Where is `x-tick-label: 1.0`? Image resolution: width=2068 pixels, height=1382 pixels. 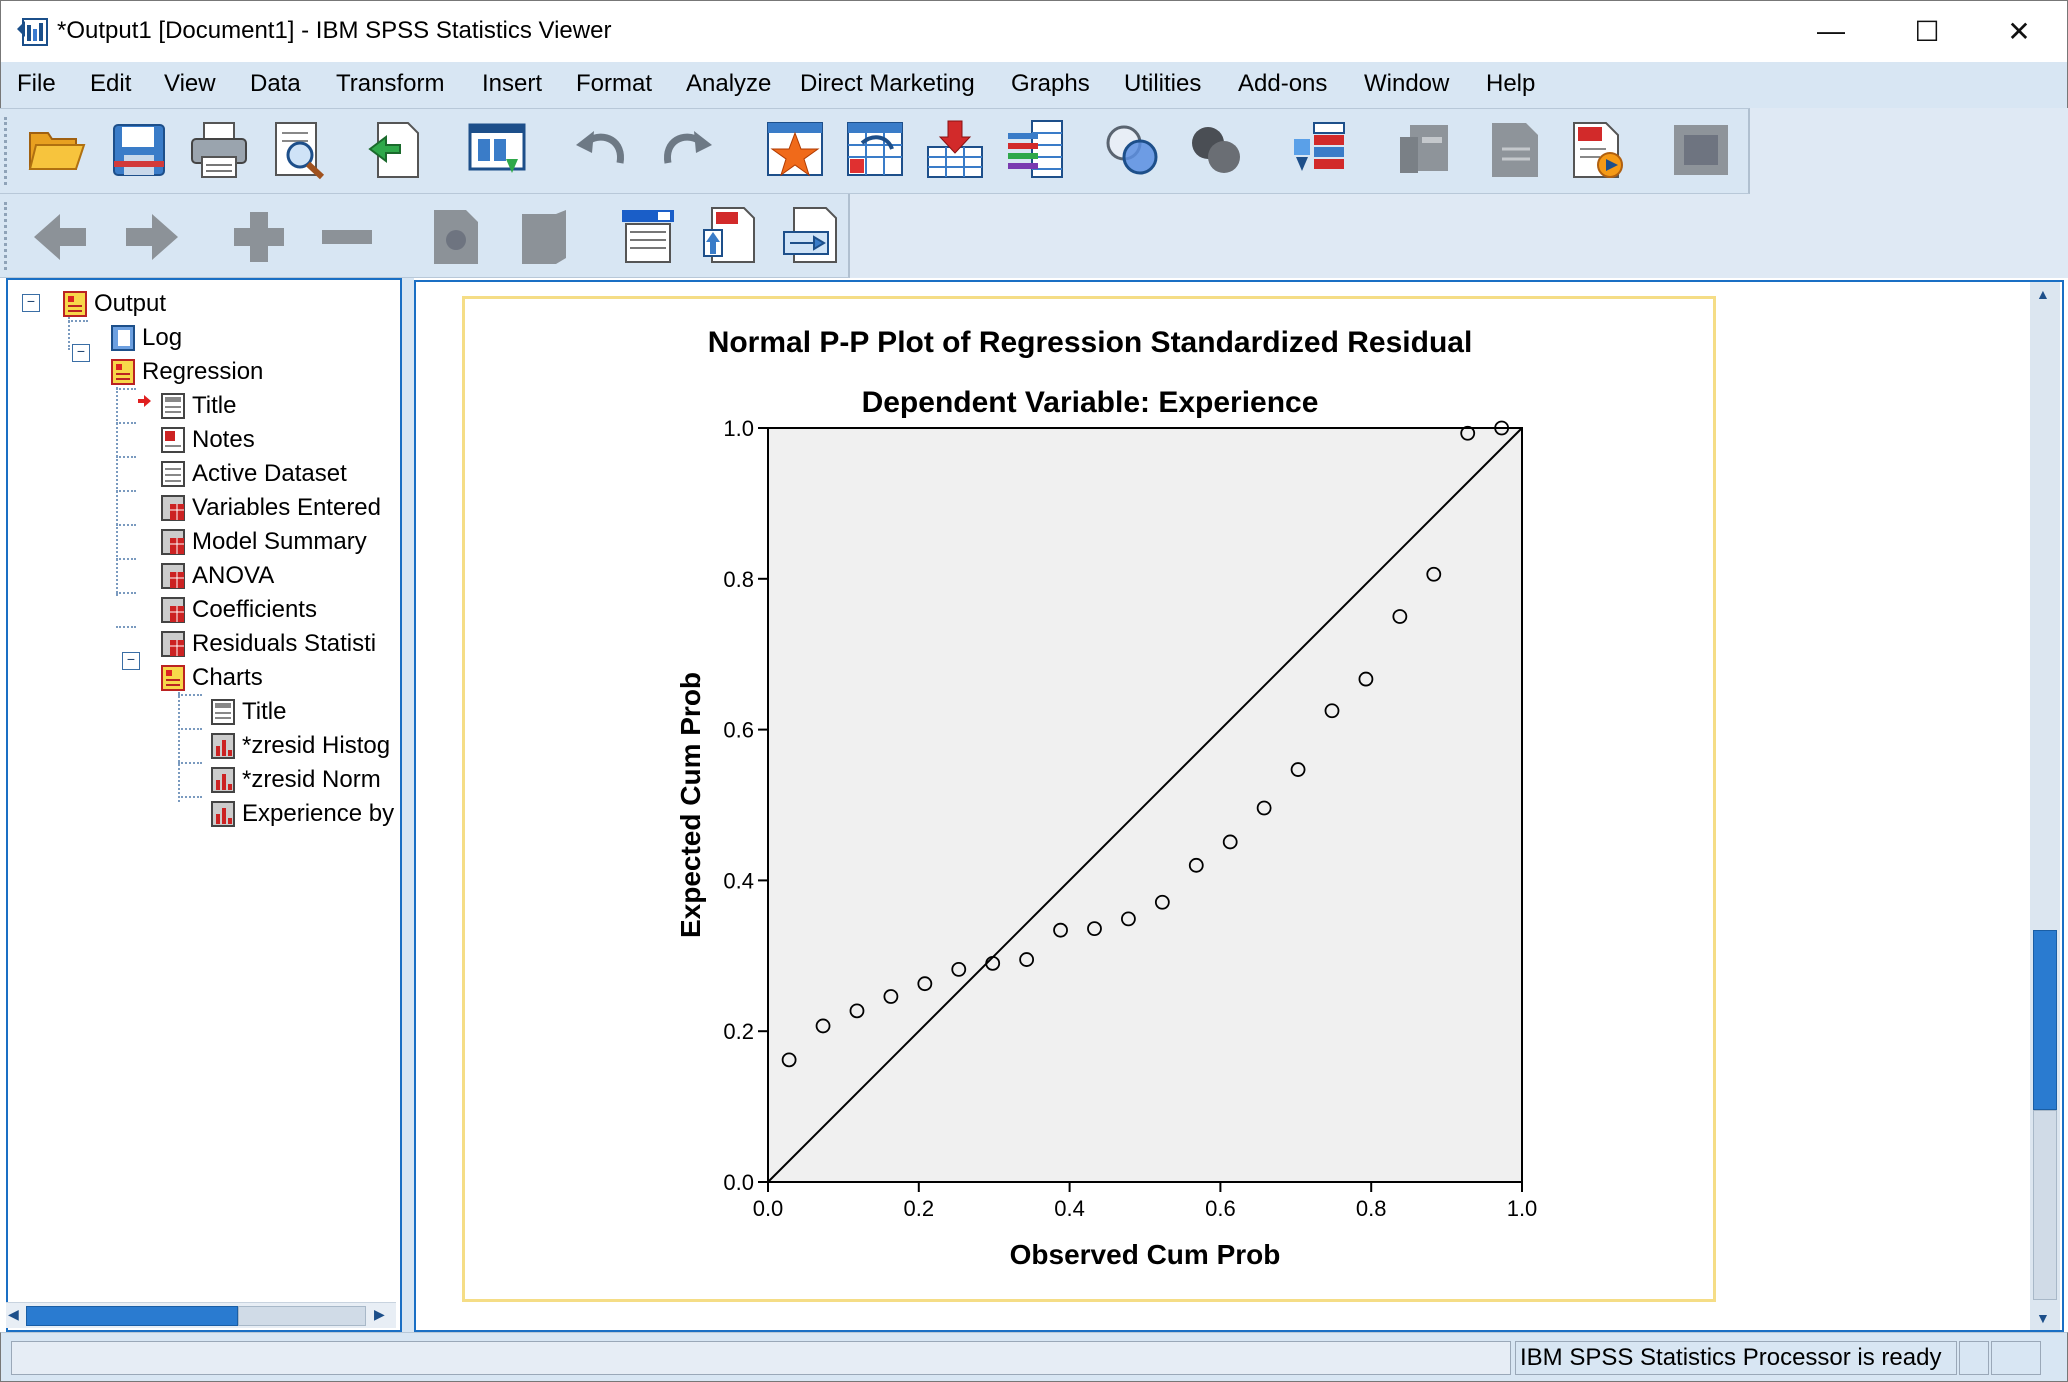
x-tick-label: 1.0 is located at coordinates (1522, 1208).